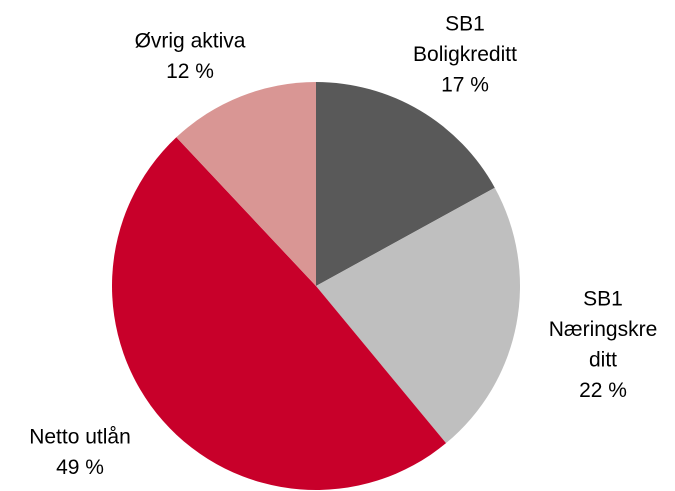 The image size is (675, 491). What do you see at coordinates (80, 437) in the screenshot?
I see `slice-label: Netto utlån` at bounding box center [80, 437].